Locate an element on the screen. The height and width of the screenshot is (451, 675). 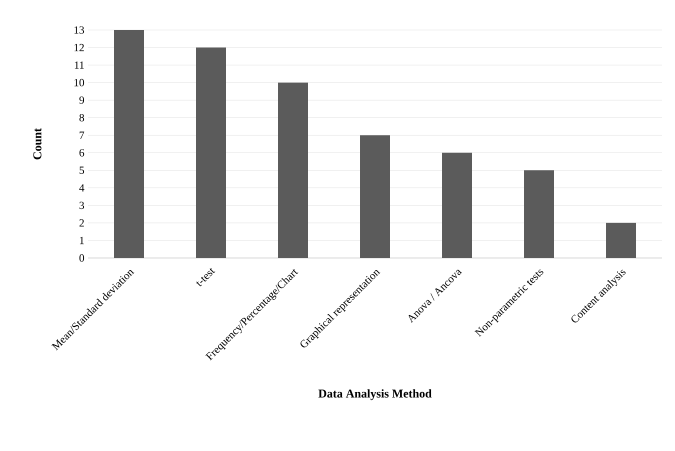
y-tick-label: 11 is located at coordinates (79, 65).